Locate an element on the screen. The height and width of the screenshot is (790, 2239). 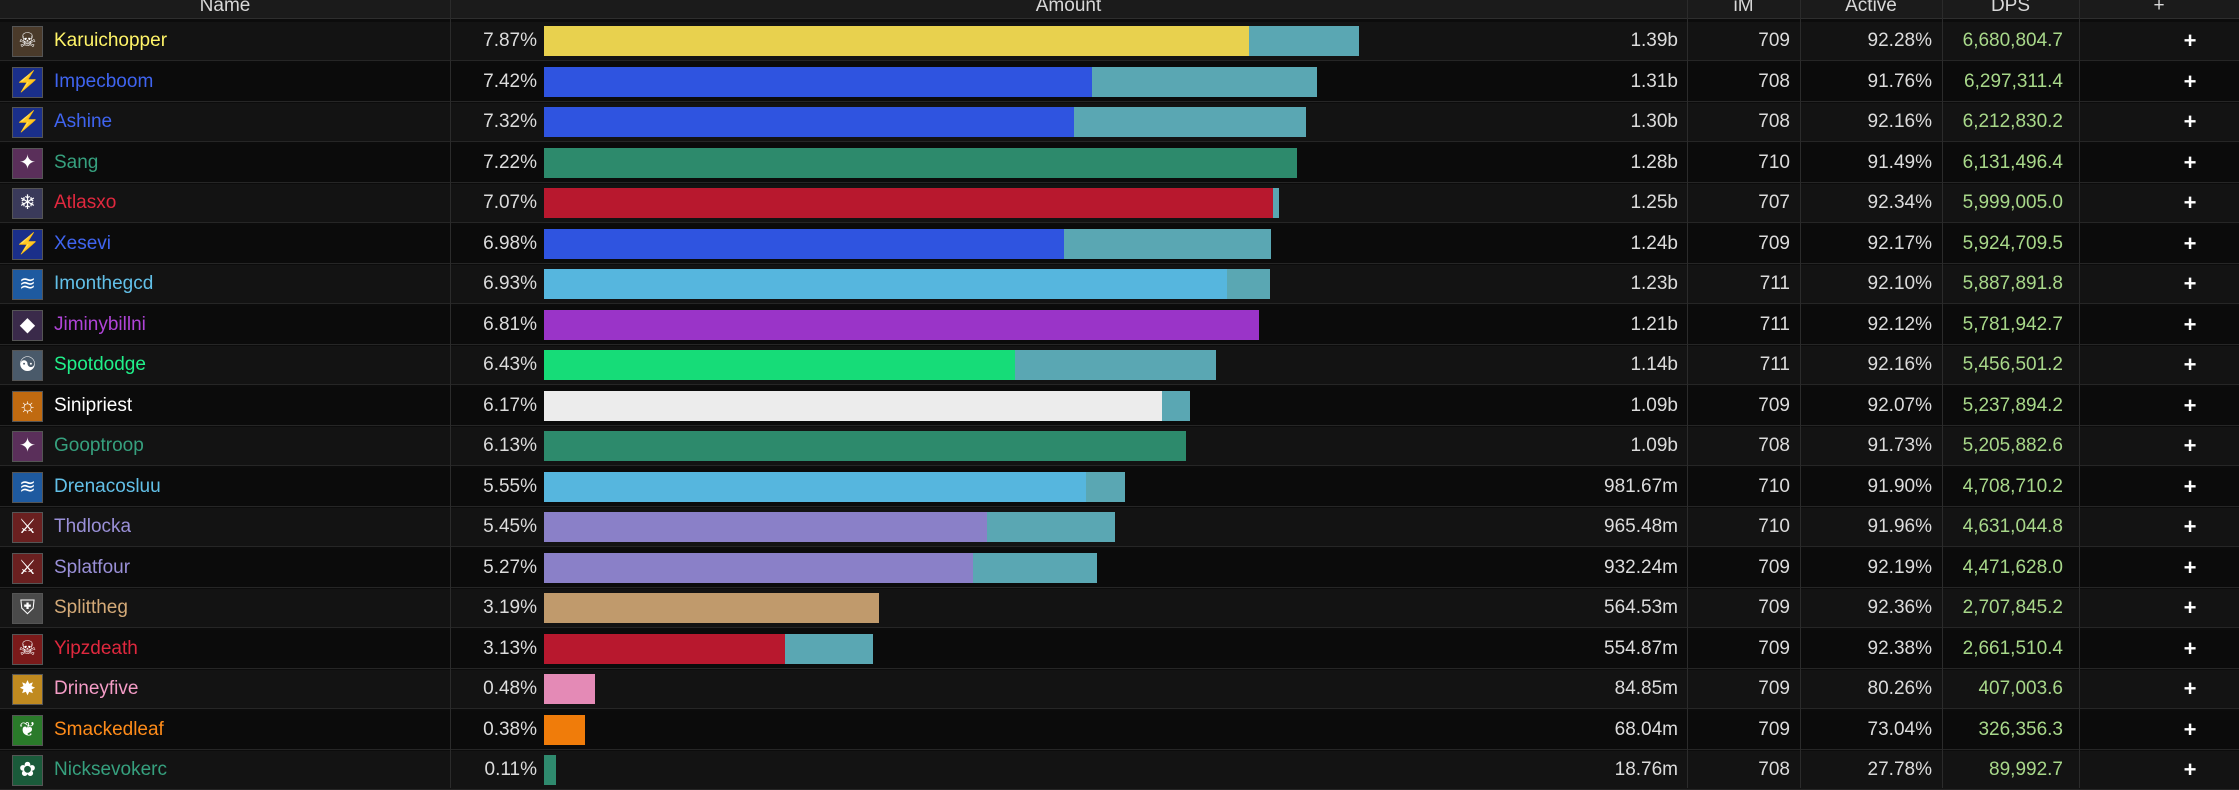
header-active: Active is located at coordinates (1871, 8).